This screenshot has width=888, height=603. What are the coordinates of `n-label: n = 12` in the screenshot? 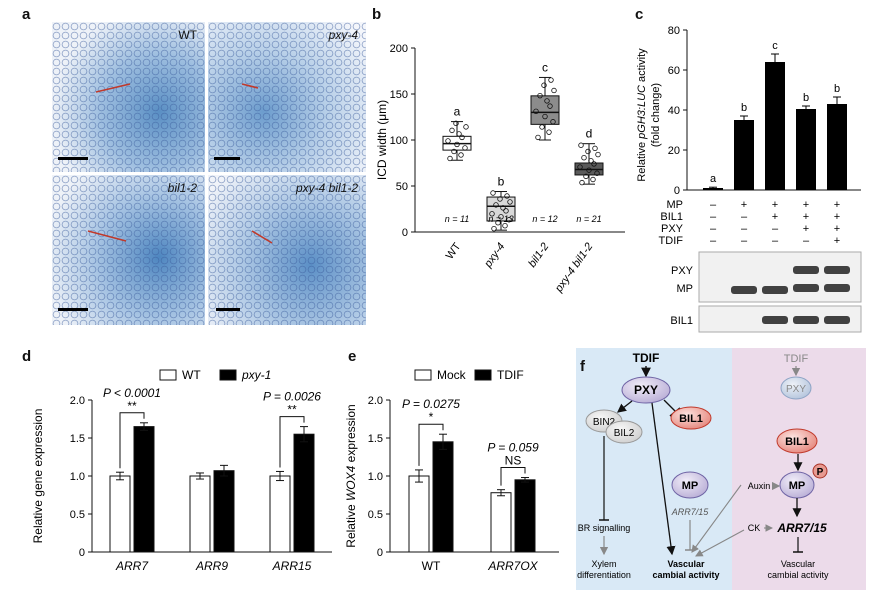 It's located at (544, 219).